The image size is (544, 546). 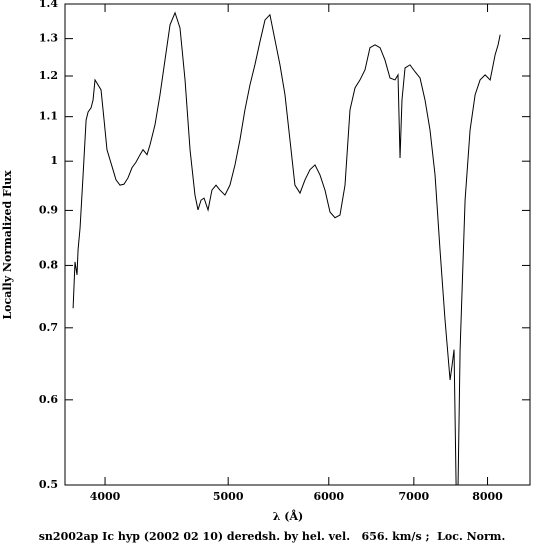 What do you see at coordinates (328, 496) in the screenshot?
I see `x-tick-label: 6000` at bounding box center [328, 496].